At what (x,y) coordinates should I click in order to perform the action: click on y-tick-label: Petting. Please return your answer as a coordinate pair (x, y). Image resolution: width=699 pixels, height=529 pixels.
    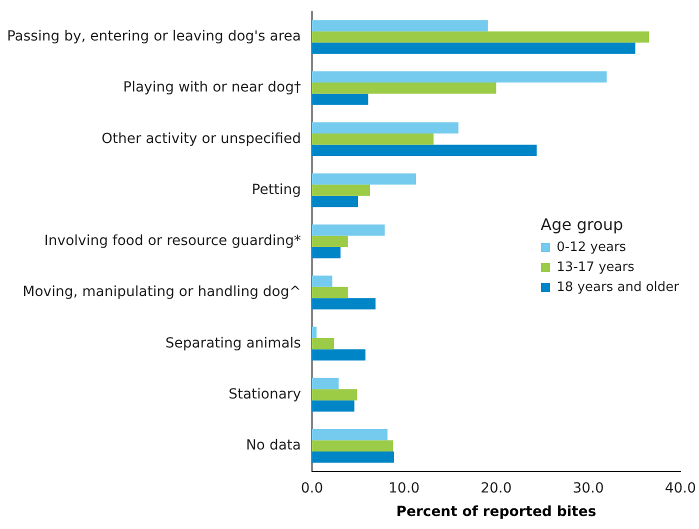
    Looking at the image, I should click on (276, 190).